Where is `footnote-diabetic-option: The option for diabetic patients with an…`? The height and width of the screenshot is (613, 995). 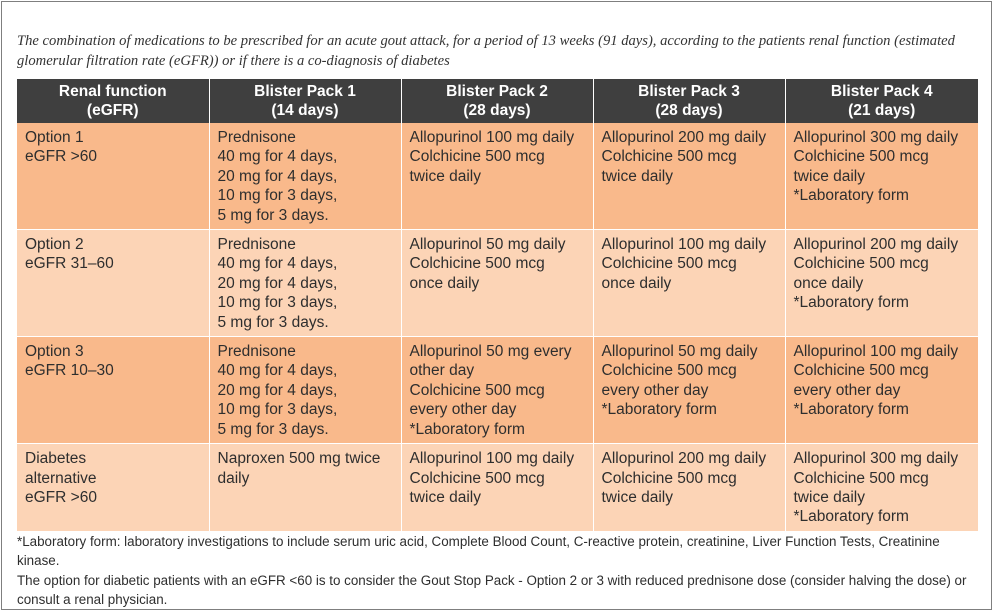
footnote-diabetic-option: The option for diabetic patients with an… is located at coordinates (492, 589).